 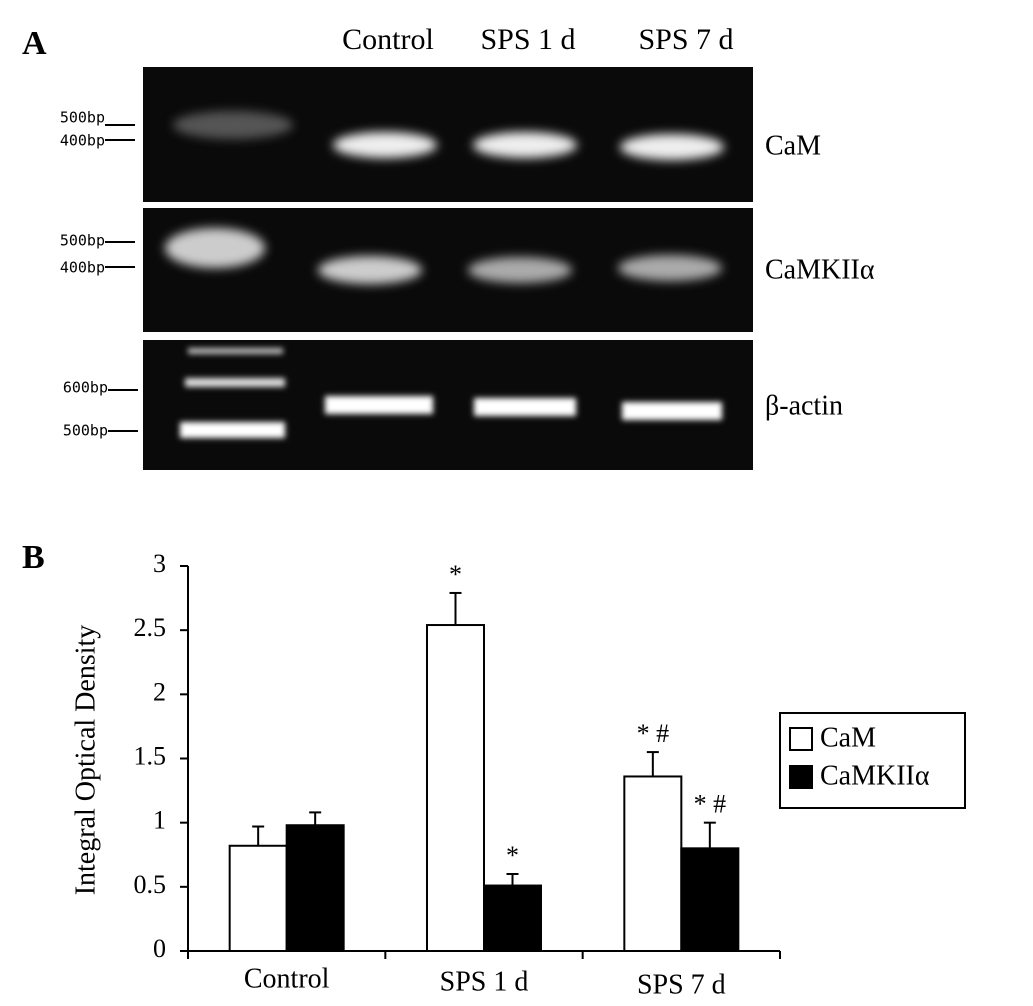 What do you see at coordinates (287, 978) in the screenshot?
I see `x-tick-label: Control` at bounding box center [287, 978].